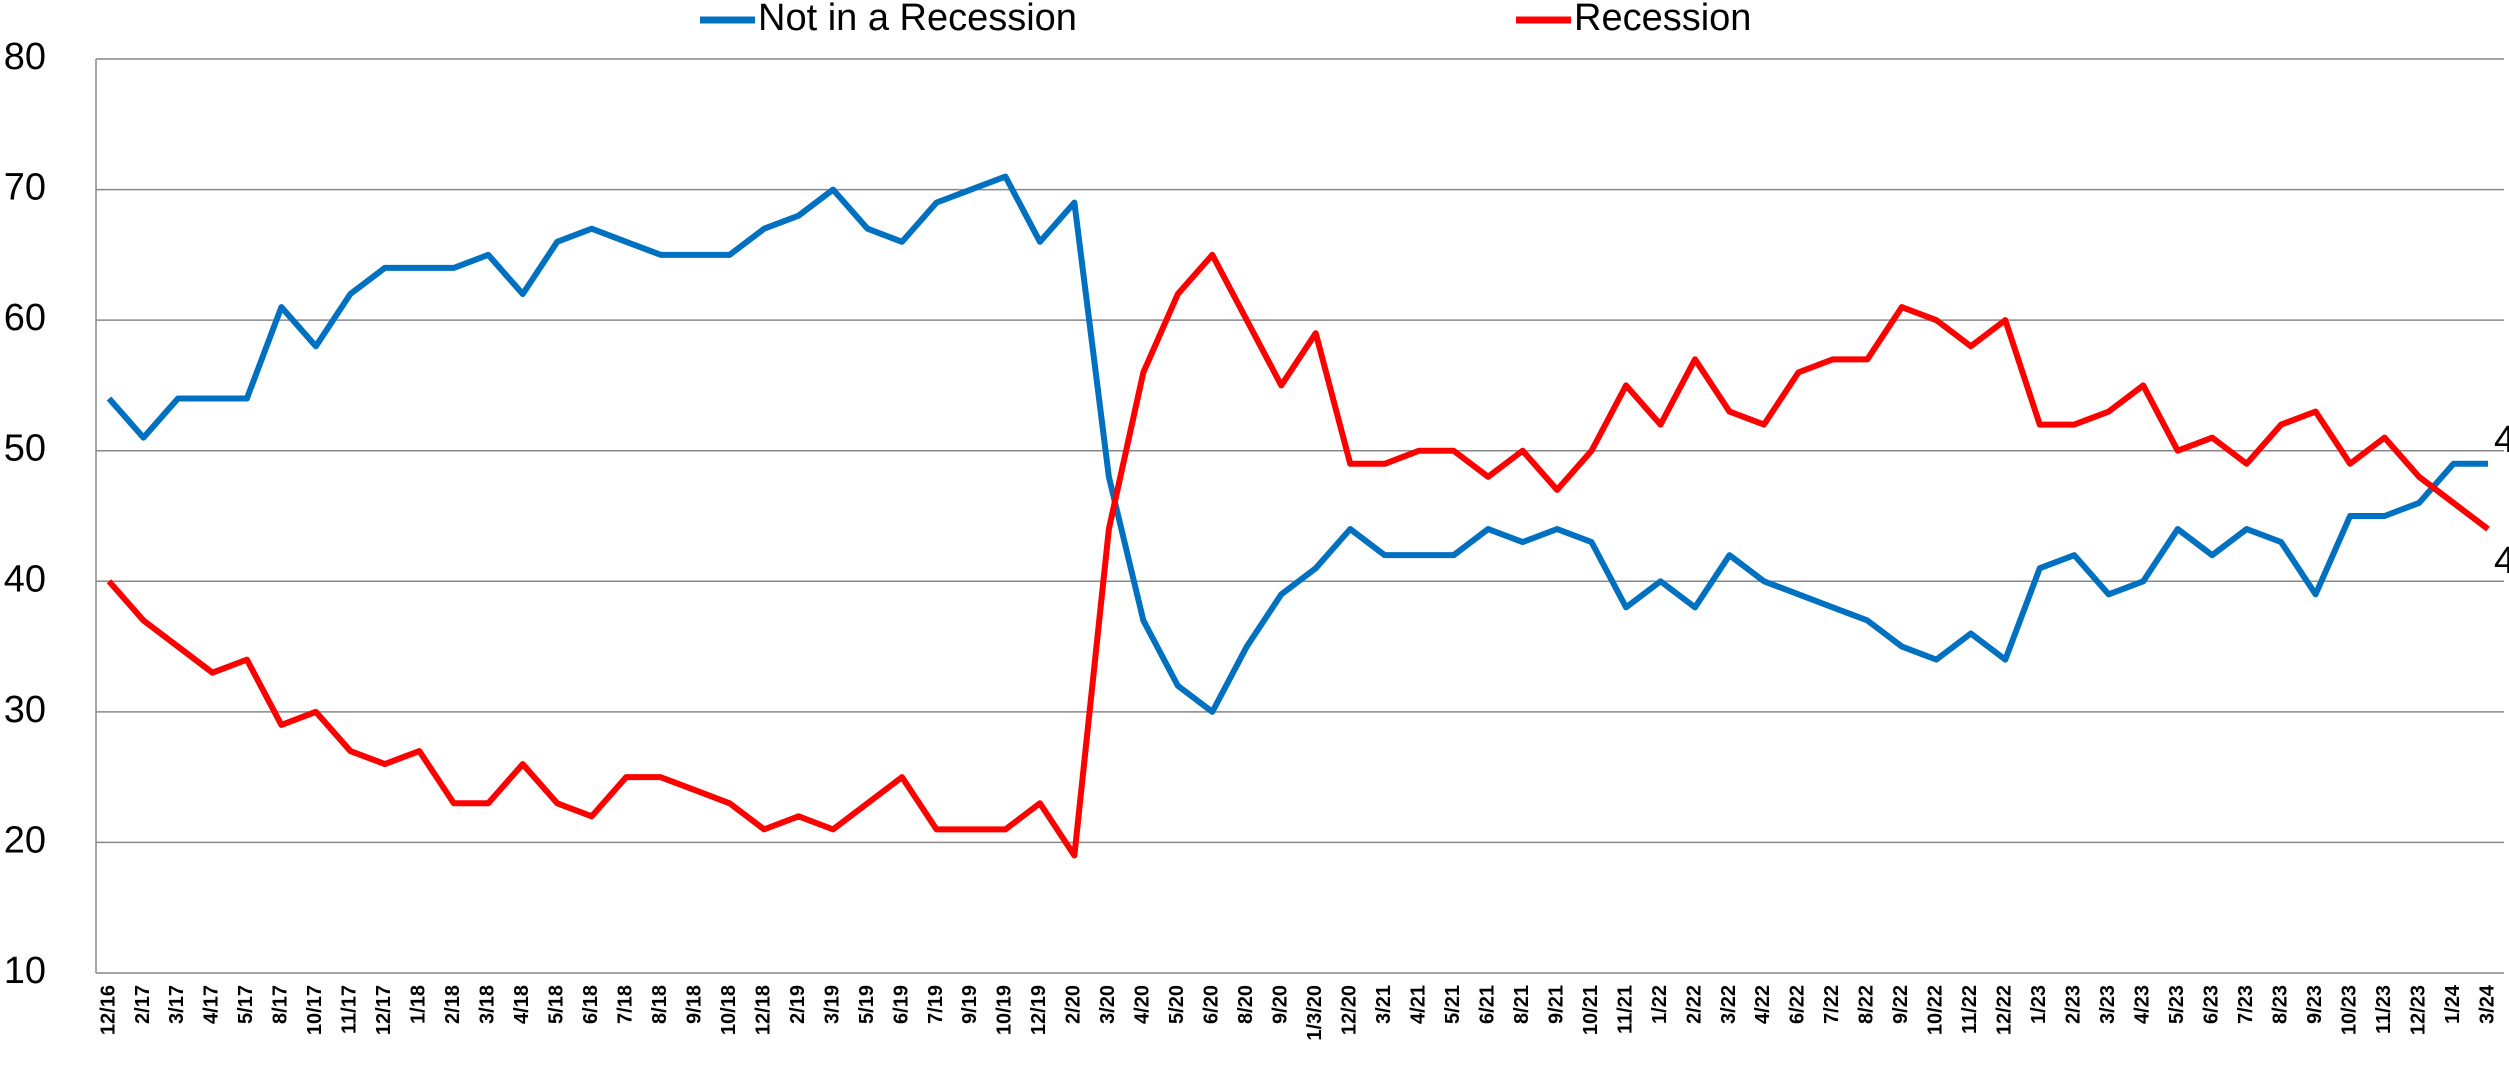 The width and height of the screenshot is (2509, 1074). I want to click on x-tick-label: 1/3/20, so click(1315, 1013).